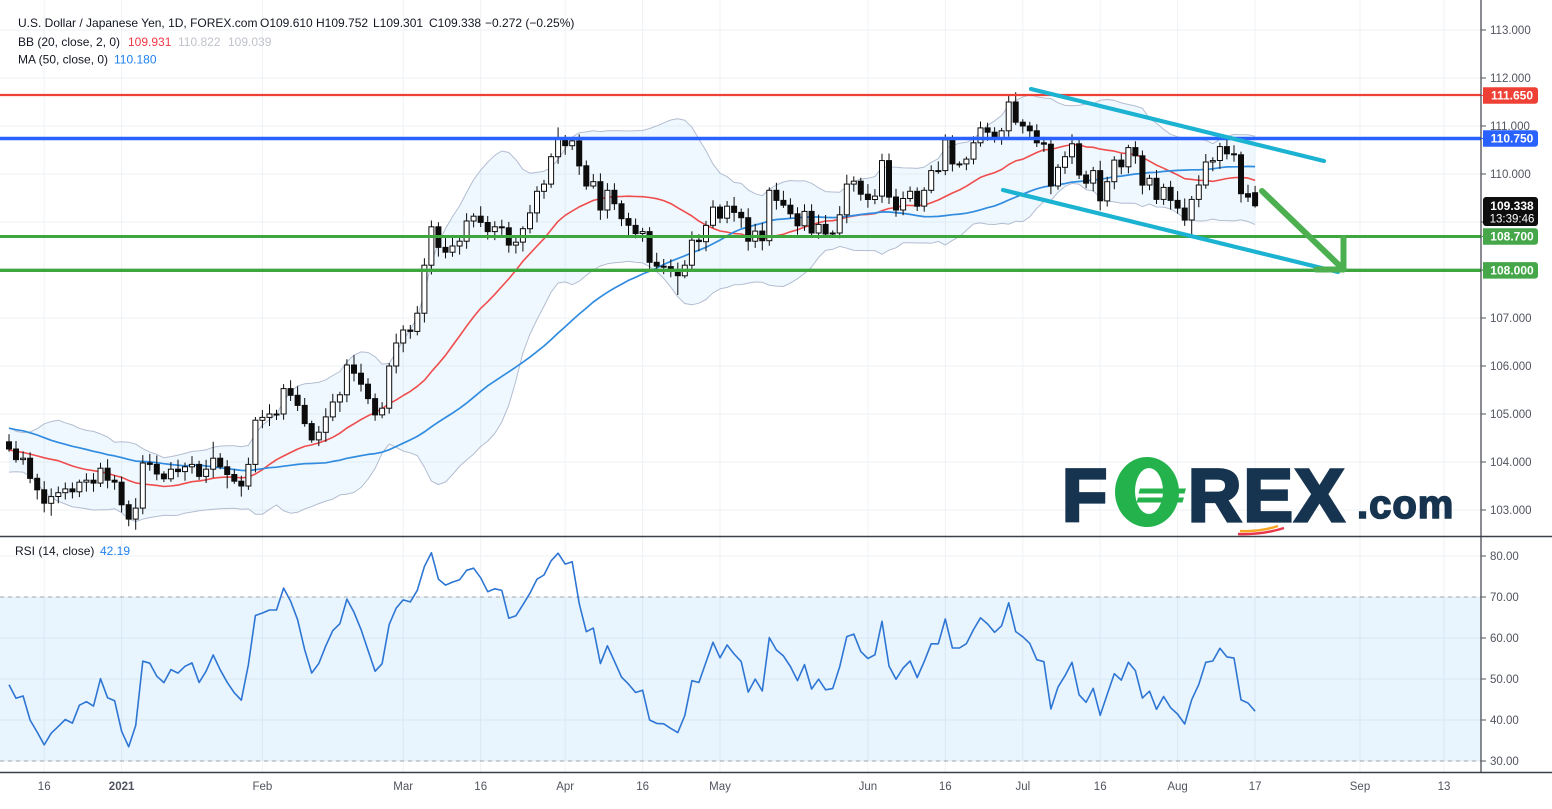 The width and height of the screenshot is (1552, 809). Describe the element at coordinates (1267, 495) in the screenshot. I see `svg-text: REX` at that location.